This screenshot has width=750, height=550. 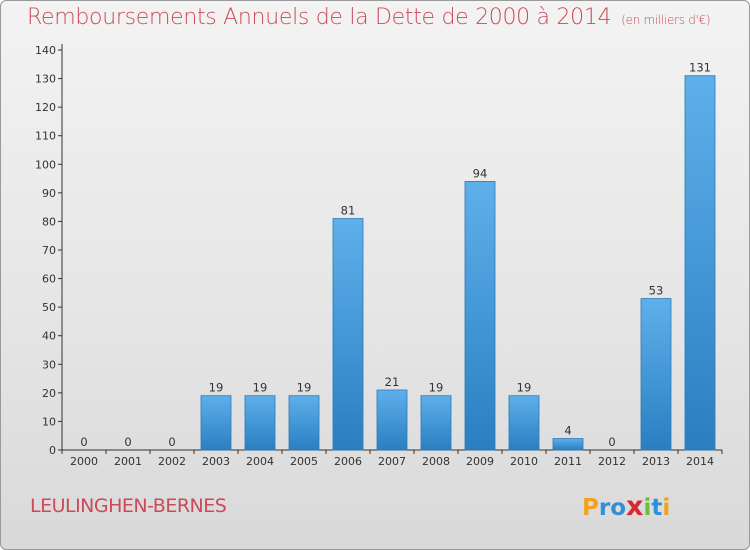 I want to click on logo-letter: o, so click(x=618, y=508).